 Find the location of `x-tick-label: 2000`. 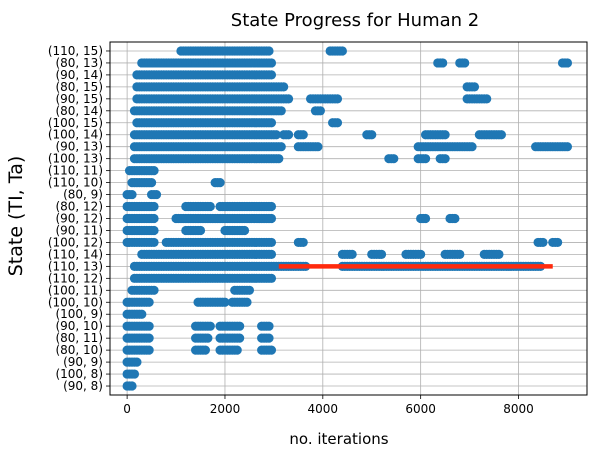

x-tick-label: 2000 is located at coordinates (225, 409).